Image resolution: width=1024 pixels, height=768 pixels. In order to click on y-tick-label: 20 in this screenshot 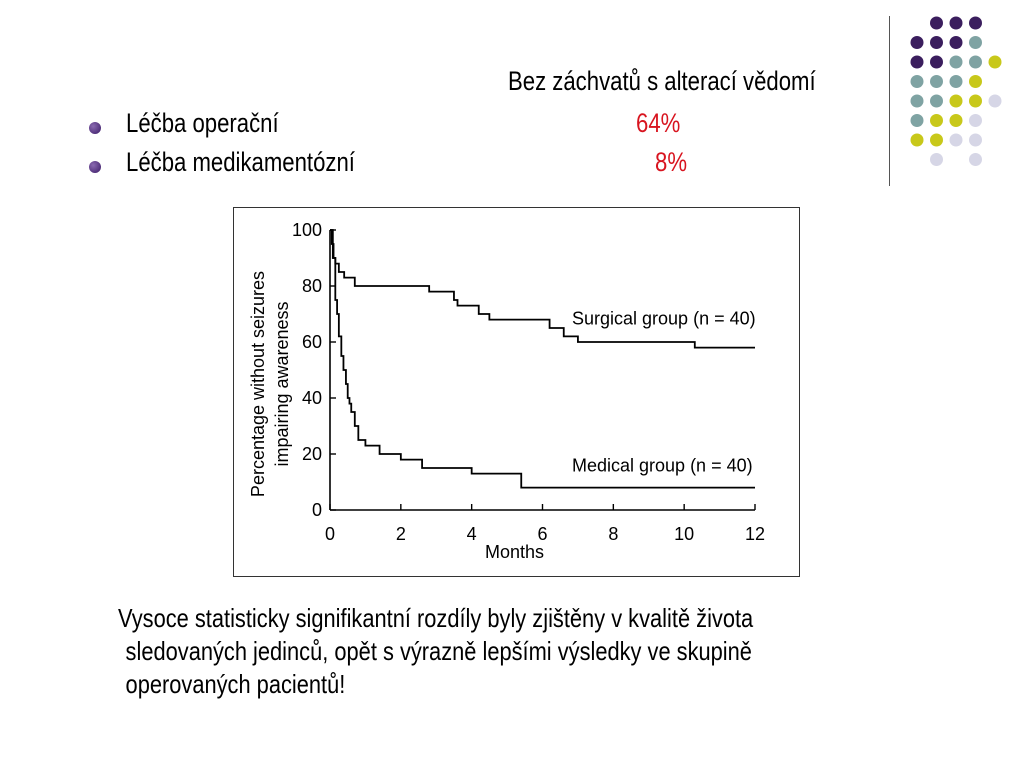, I will do `click(312, 454)`.